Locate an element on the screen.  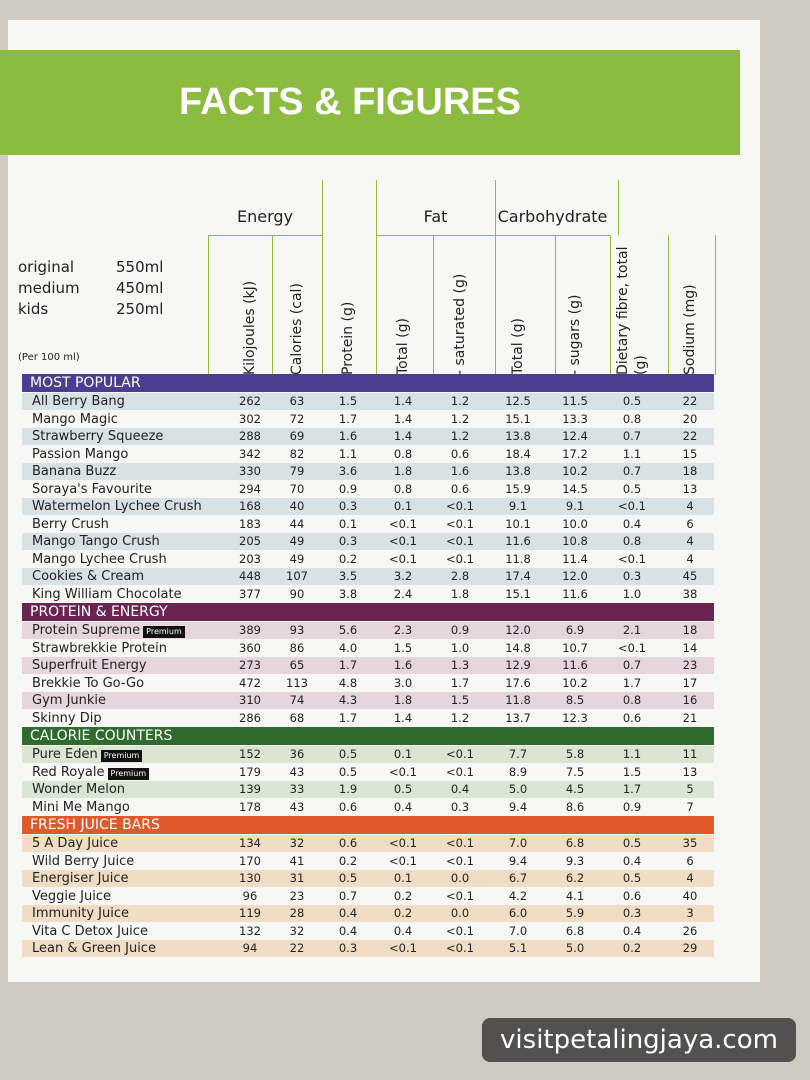
nutrient-value: 17 is located at coordinates (690, 682).